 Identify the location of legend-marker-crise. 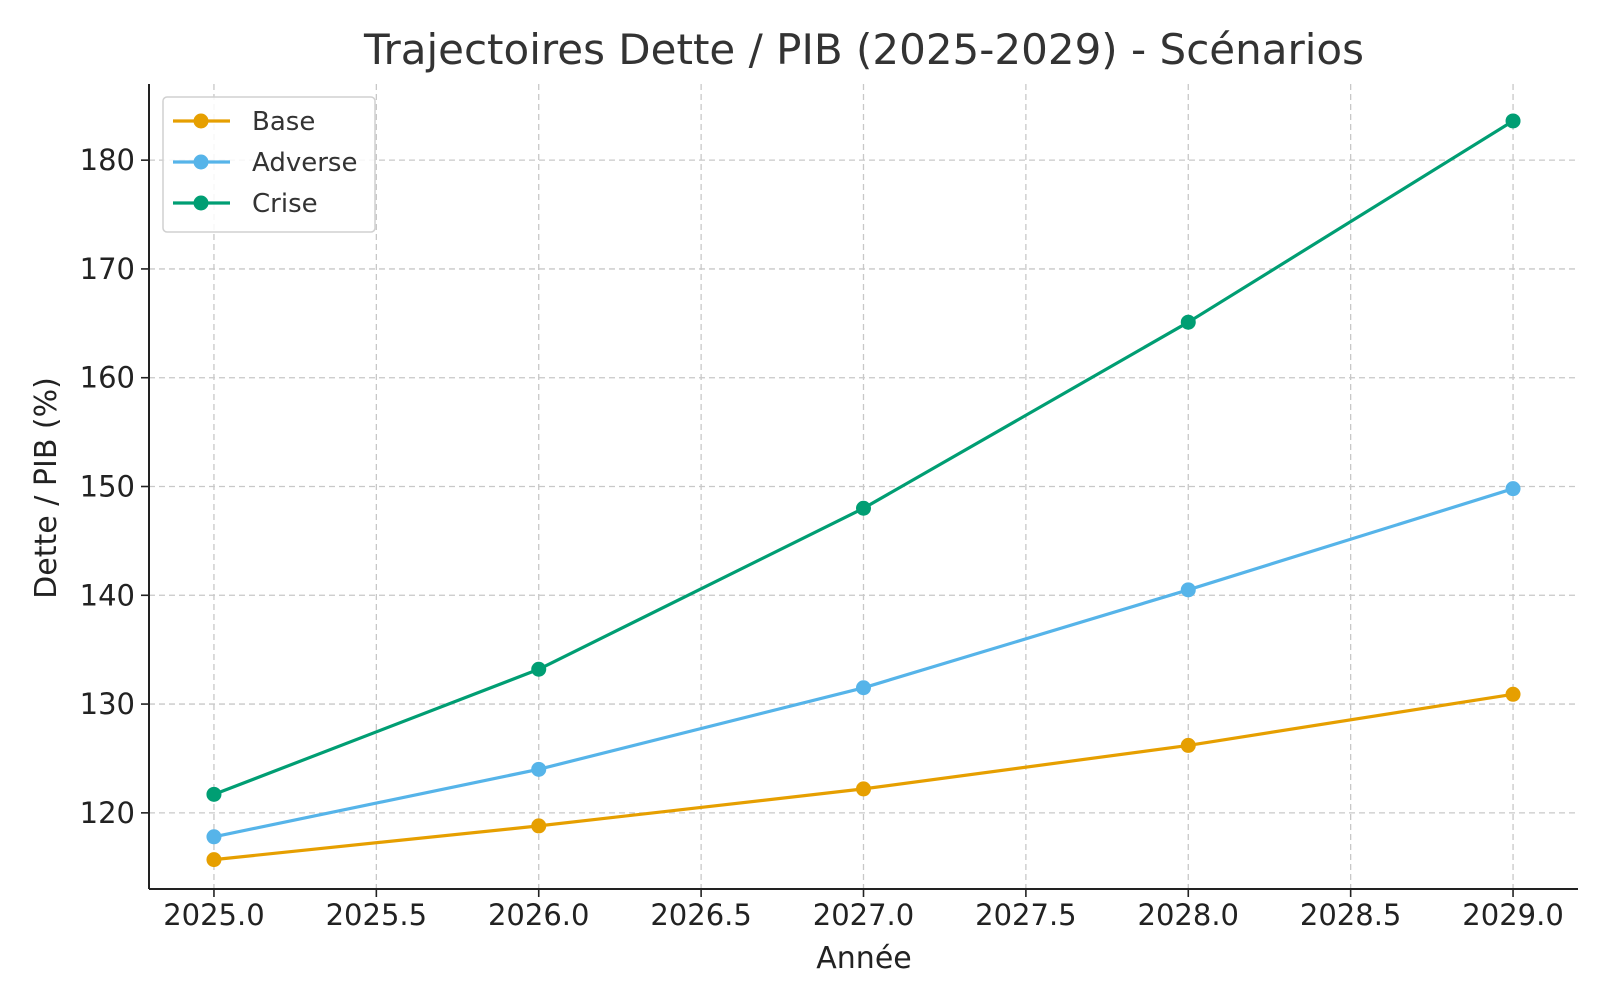
(201, 203).